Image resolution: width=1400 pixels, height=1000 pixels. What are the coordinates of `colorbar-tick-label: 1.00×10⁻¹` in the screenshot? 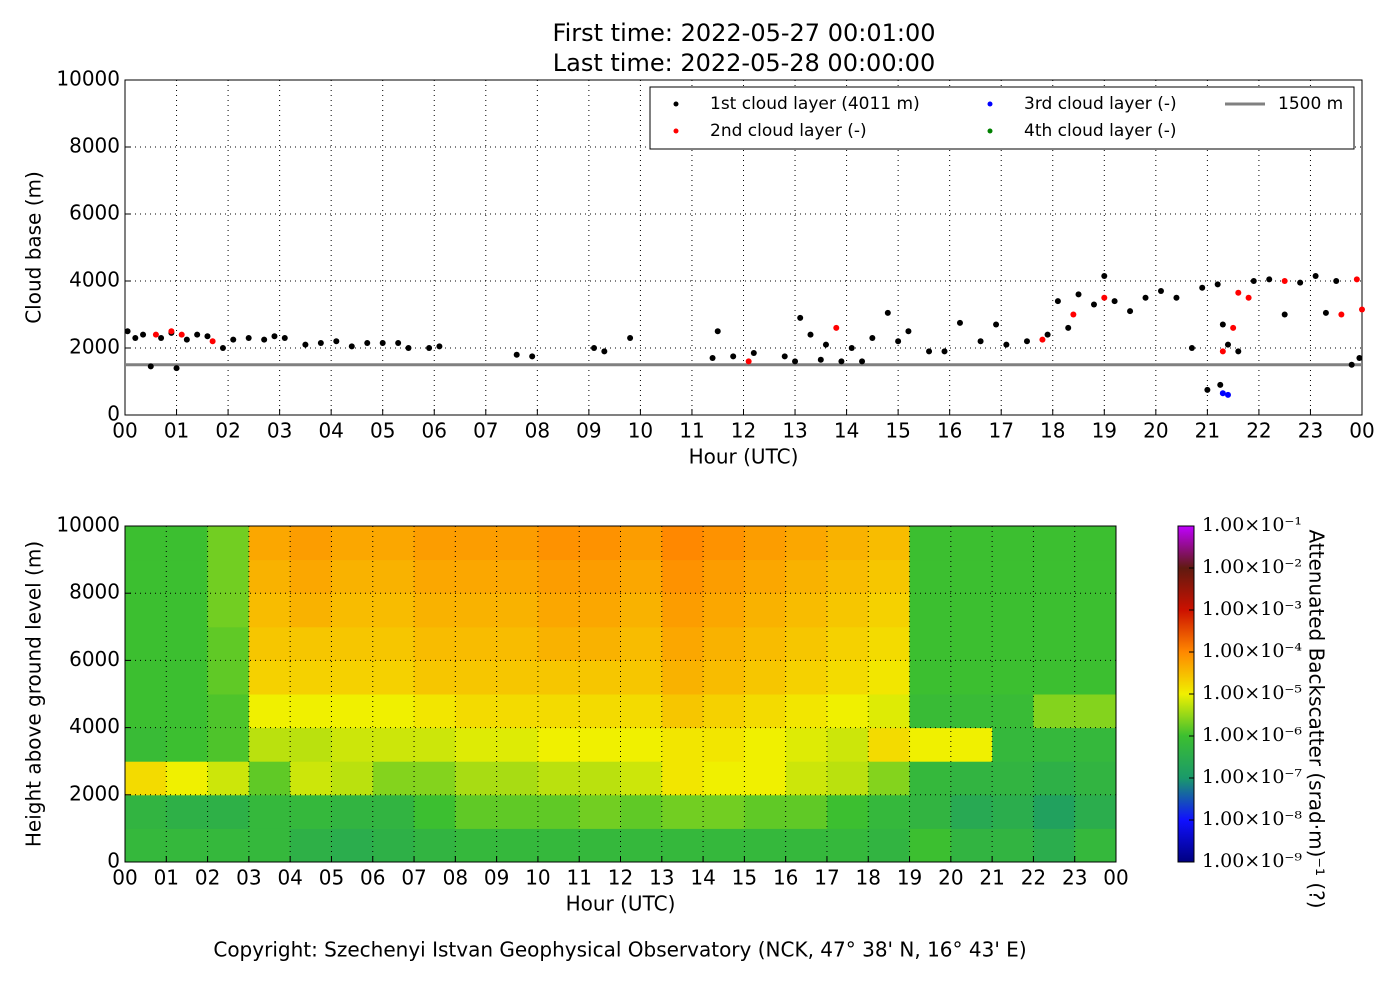 It's located at (1252, 525).